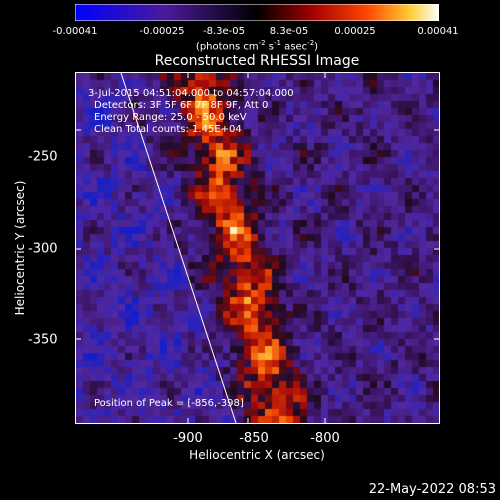 This screenshot has width=500, height=500. I want to click on colorbar-tick: 0.00041, so click(438, 31).